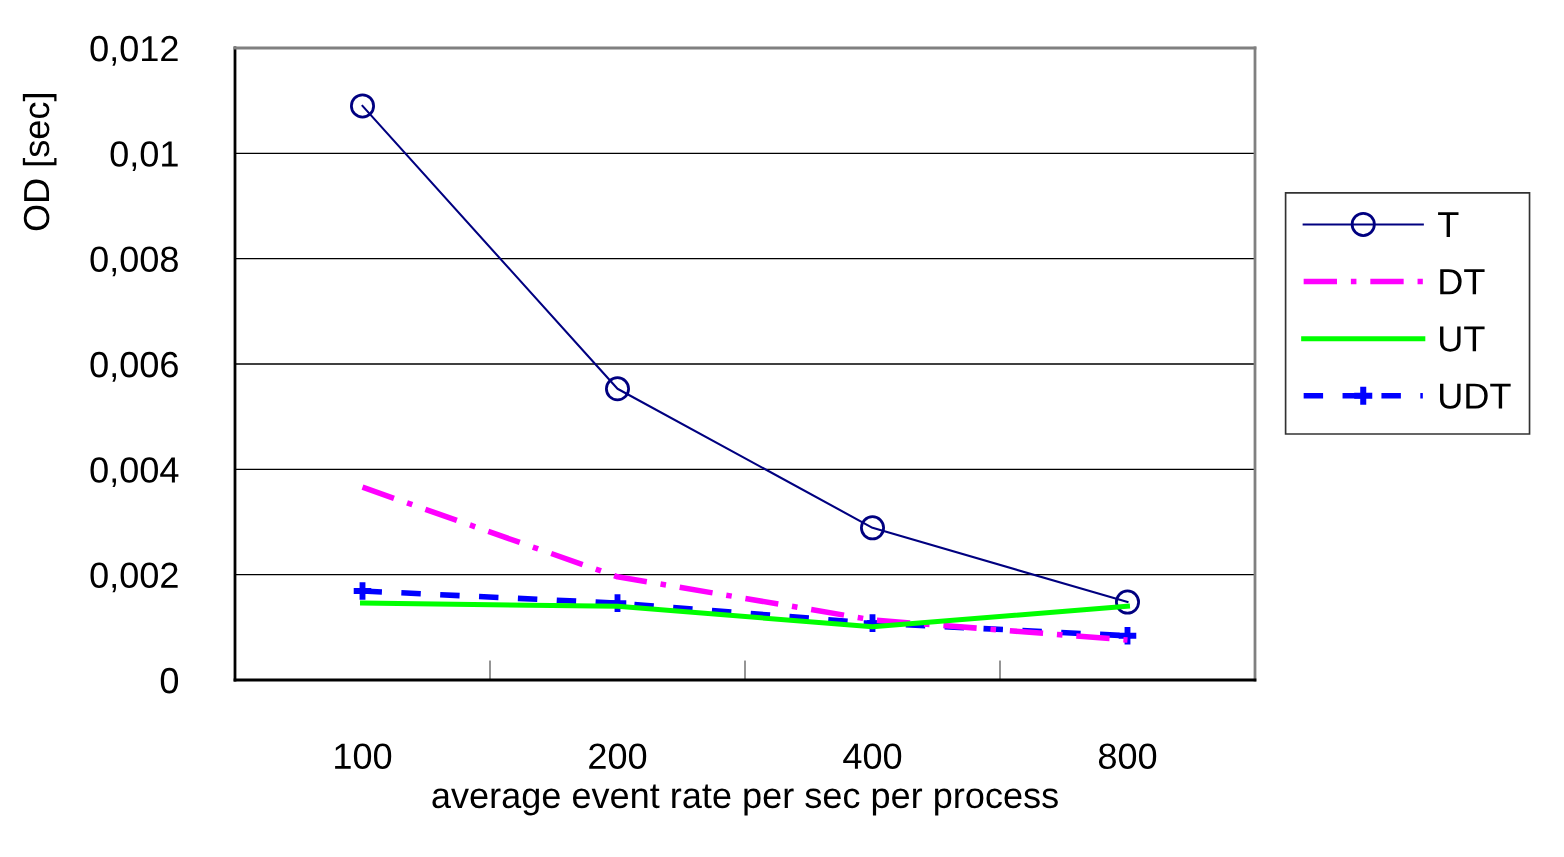 The height and width of the screenshot is (857, 1564). Describe the element at coordinates (39, 162) in the screenshot. I see `y-axis-title: OD [sec]` at that location.